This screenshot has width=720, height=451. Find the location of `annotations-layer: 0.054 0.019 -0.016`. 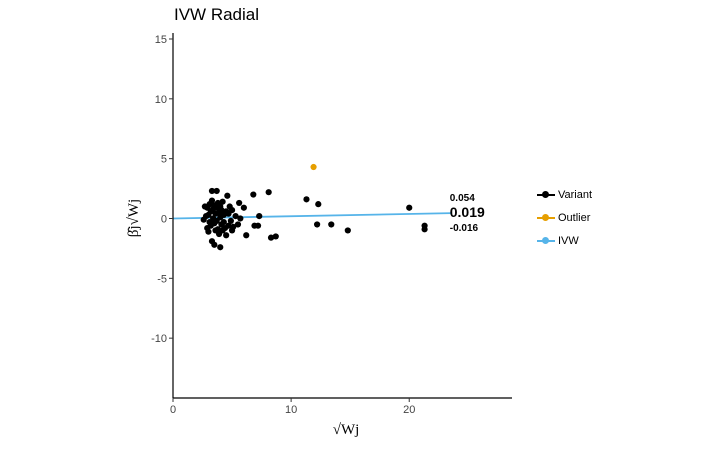

annotations-layer: 0.054 0.019 -0.016 is located at coordinates (467, 213).